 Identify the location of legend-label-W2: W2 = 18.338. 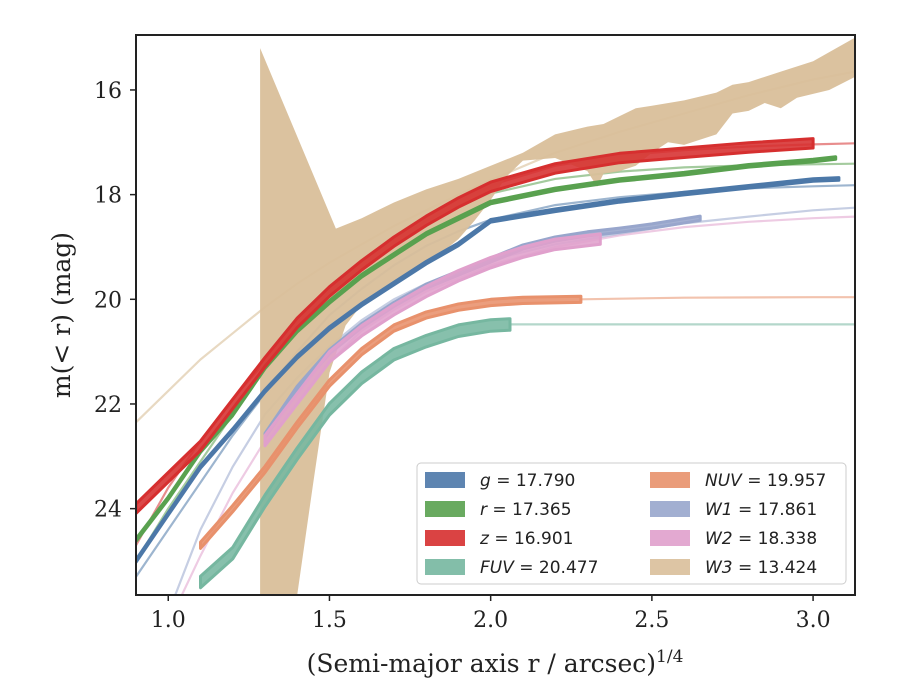
(761, 539).